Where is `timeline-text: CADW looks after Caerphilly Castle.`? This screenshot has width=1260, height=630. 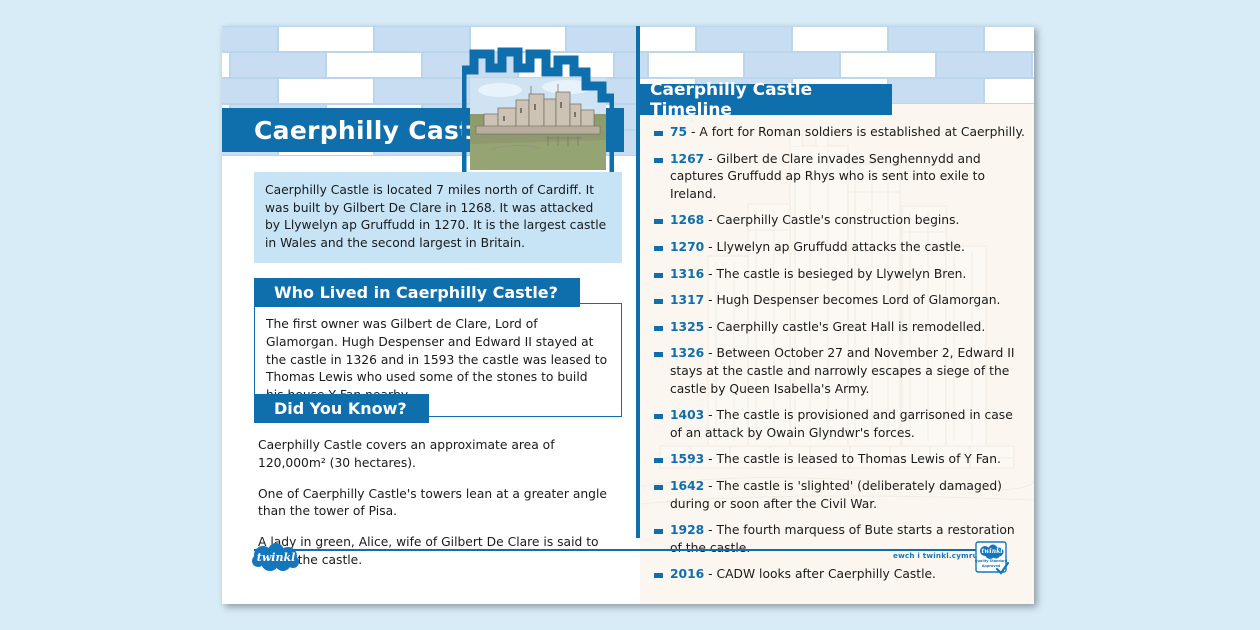
timeline-text: CADW looks after Caerphilly Castle. is located at coordinates (826, 574).